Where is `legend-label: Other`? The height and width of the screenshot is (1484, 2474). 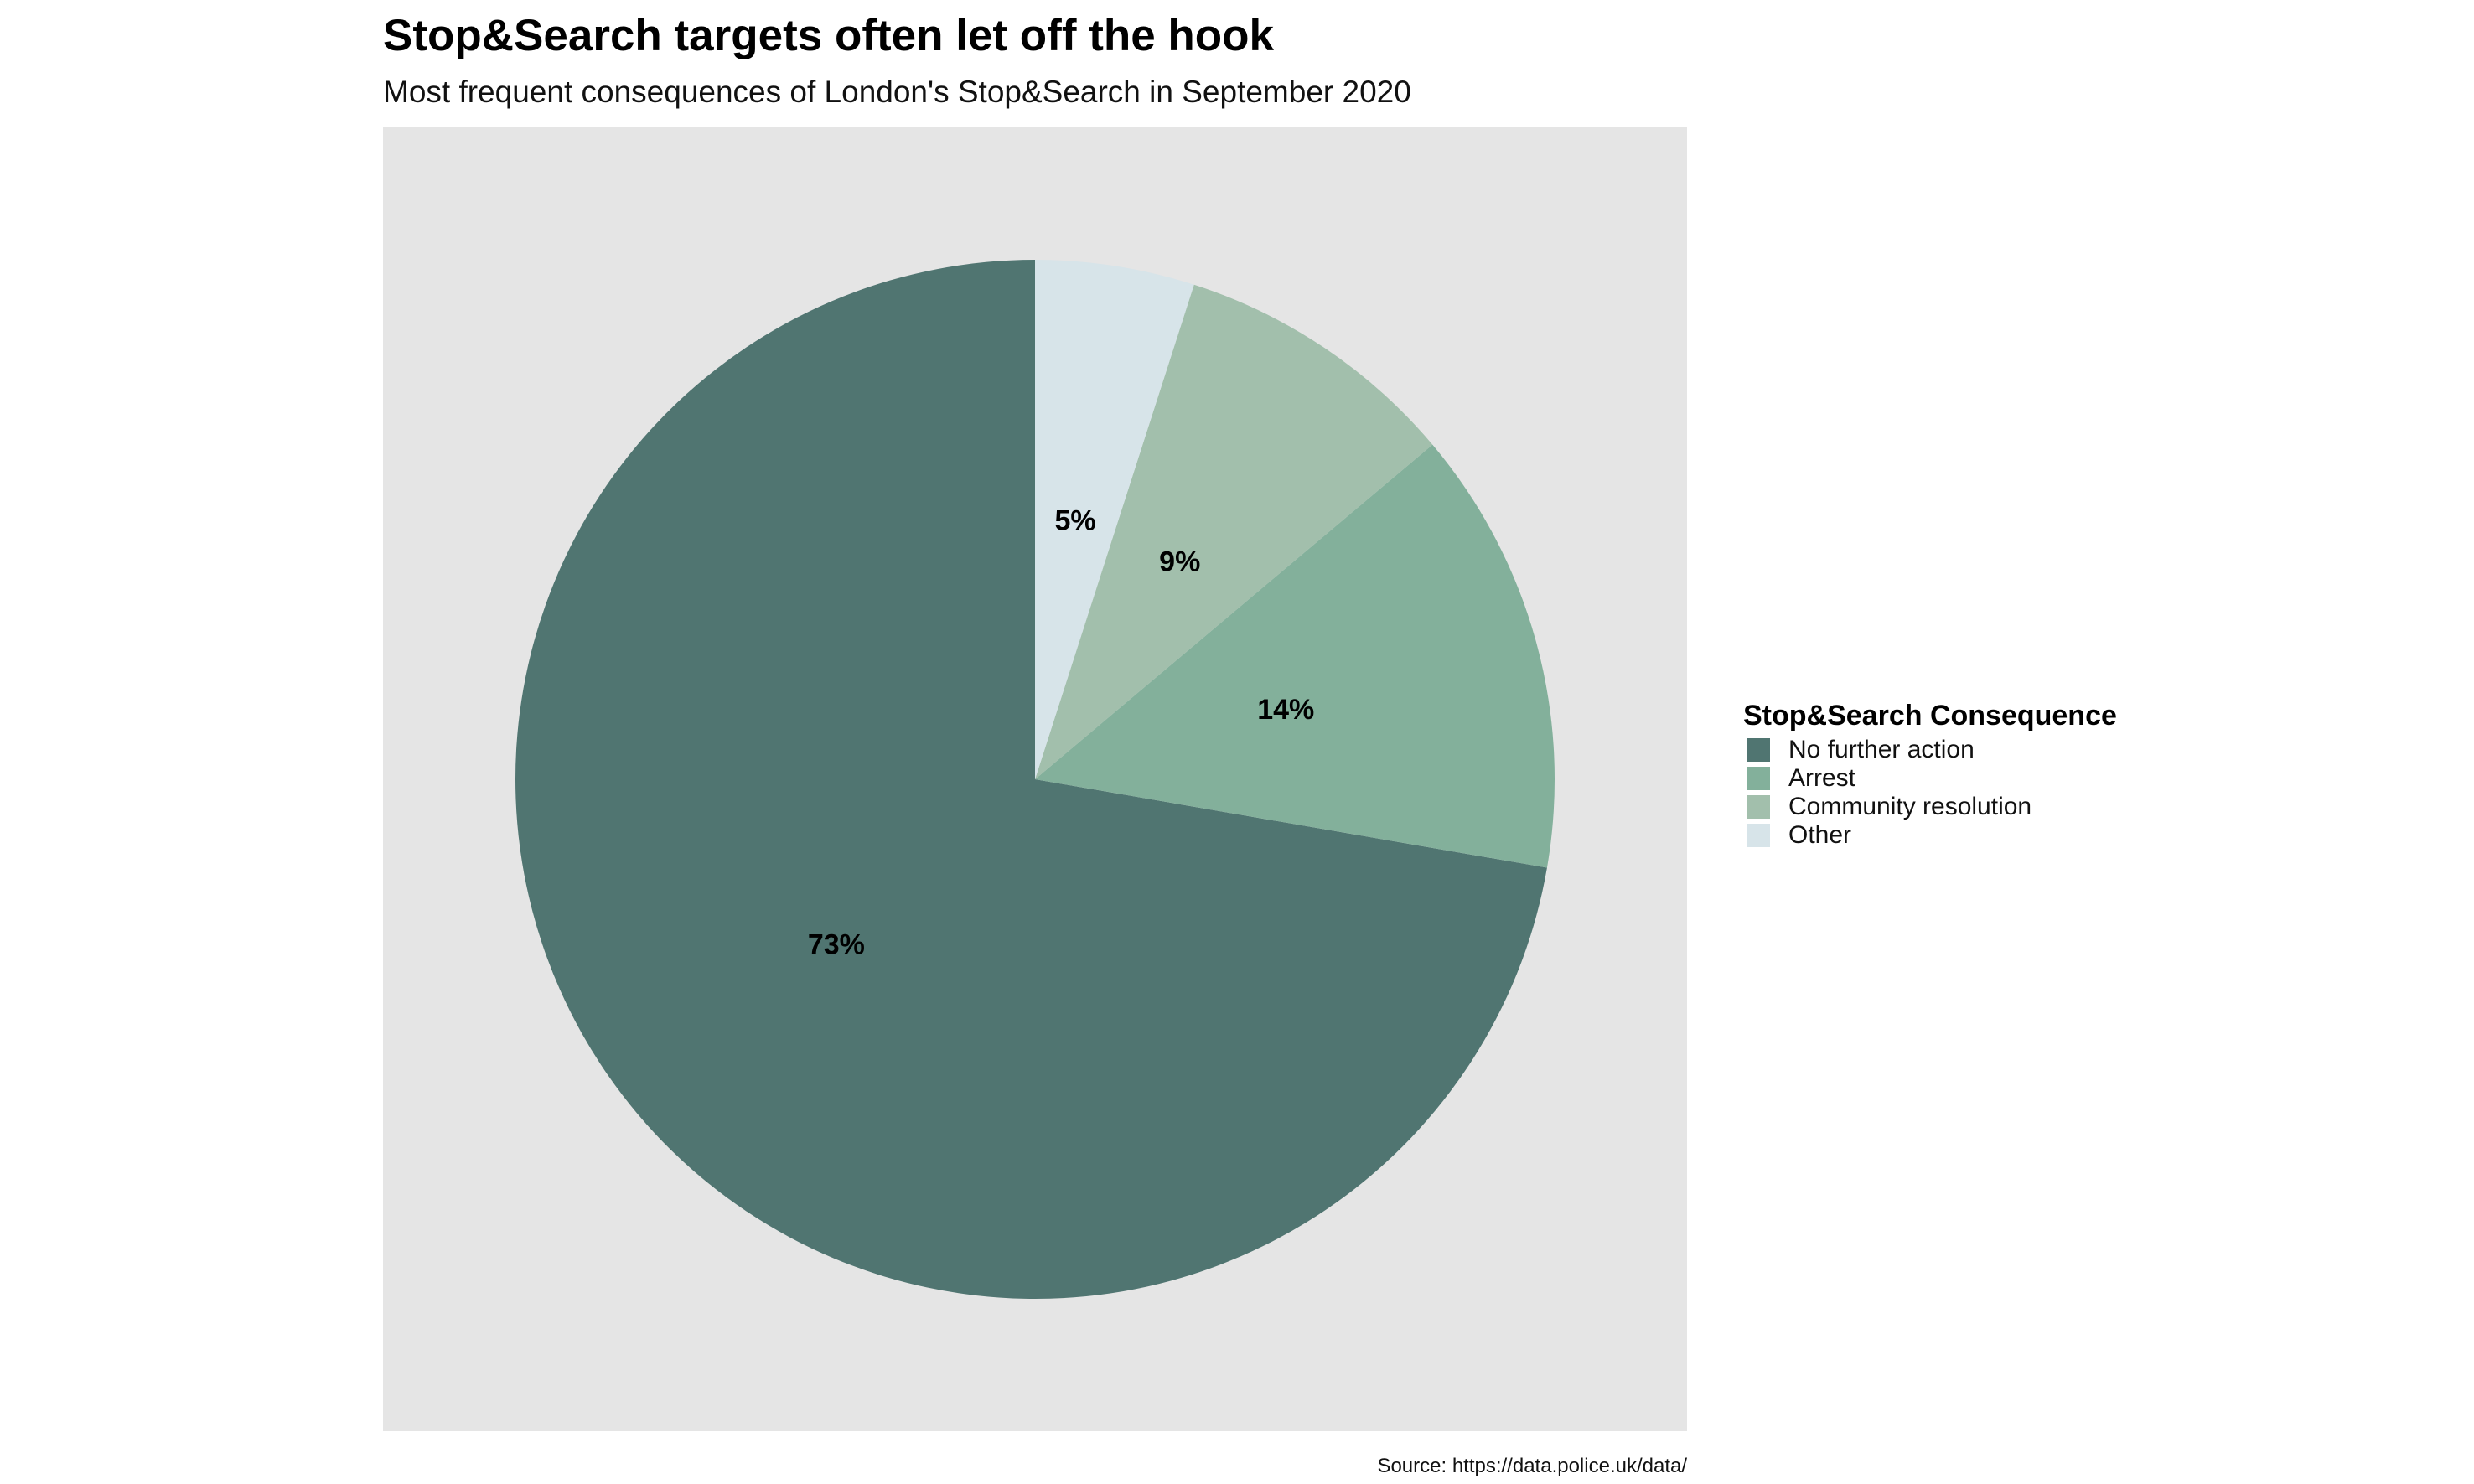 legend-label: Other is located at coordinates (1820, 835).